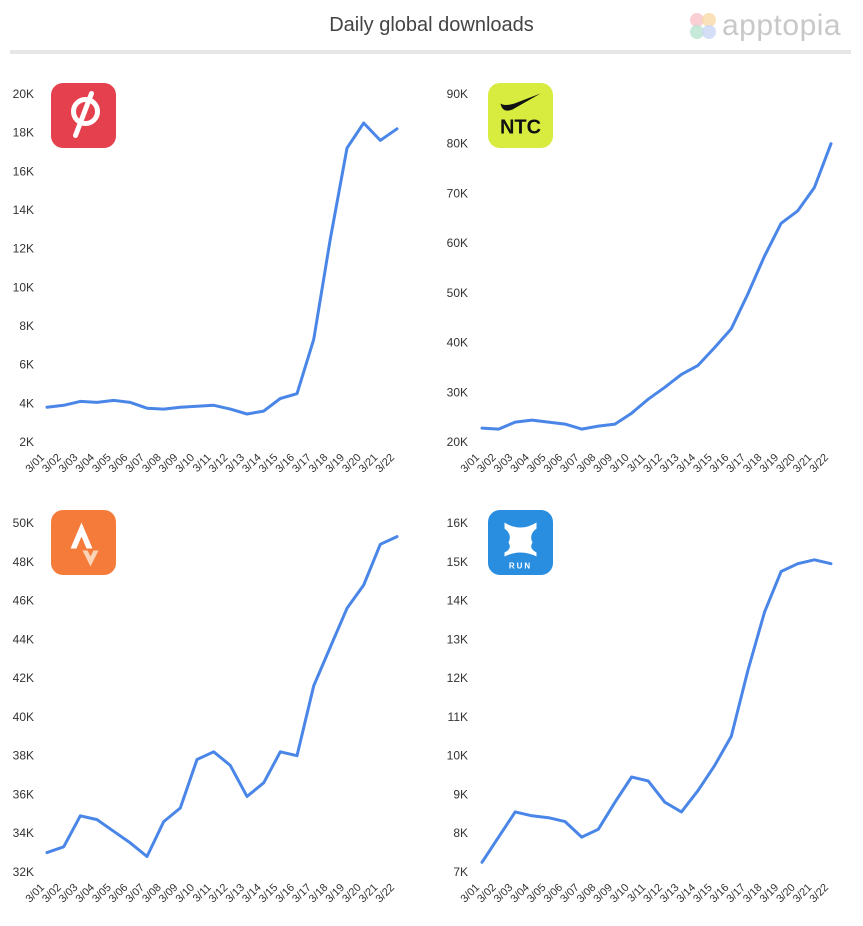 This screenshot has height=926, width=863. Describe the element at coordinates (26, 326) in the screenshot. I see `y-tick-label: 8K` at that location.